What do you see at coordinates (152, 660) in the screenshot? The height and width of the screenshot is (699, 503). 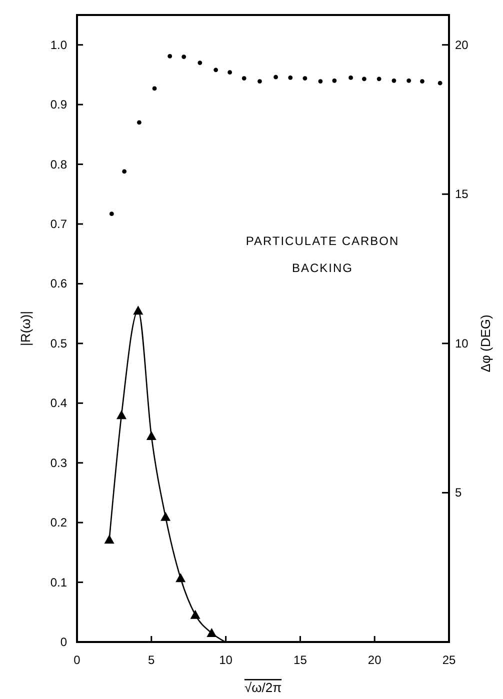 I see `x-tick-label: 5` at bounding box center [152, 660].